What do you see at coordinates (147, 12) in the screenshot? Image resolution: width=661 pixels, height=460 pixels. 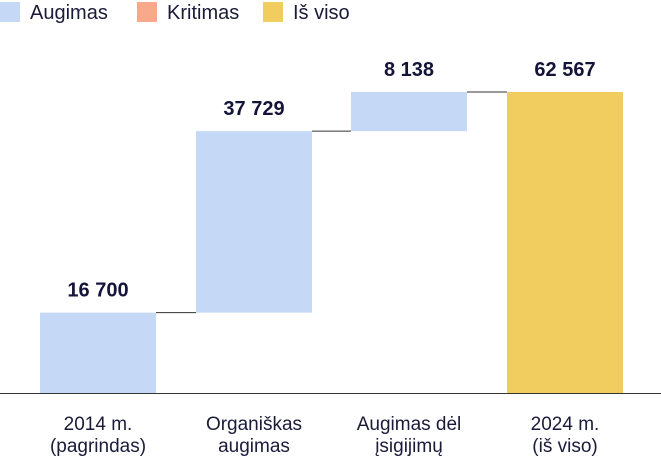 I see `legend-swatch-decrease` at bounding box center [147, 12].